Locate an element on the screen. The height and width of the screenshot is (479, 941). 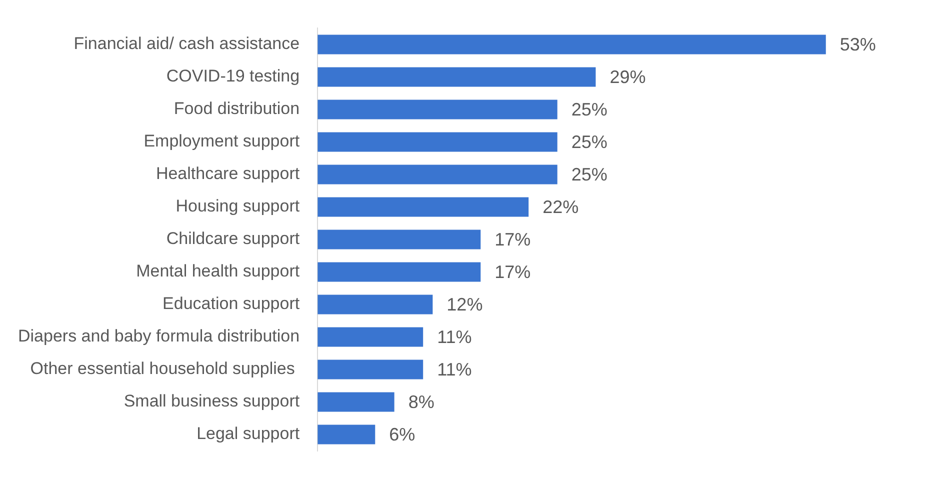
y-tick-label: Food distribution is located at coordinates (237, 108).